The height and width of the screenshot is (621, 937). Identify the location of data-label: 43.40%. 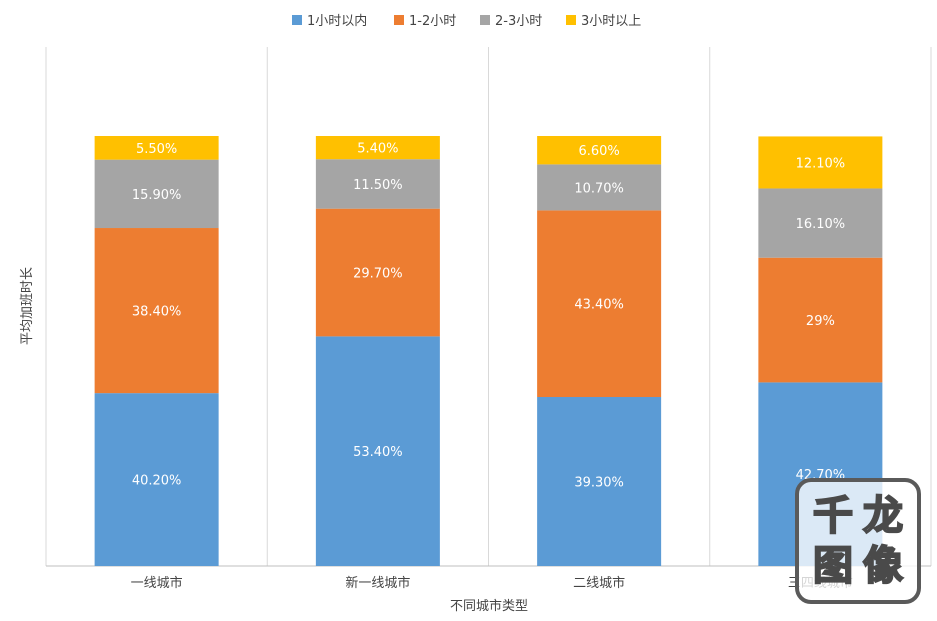
(599, 305).